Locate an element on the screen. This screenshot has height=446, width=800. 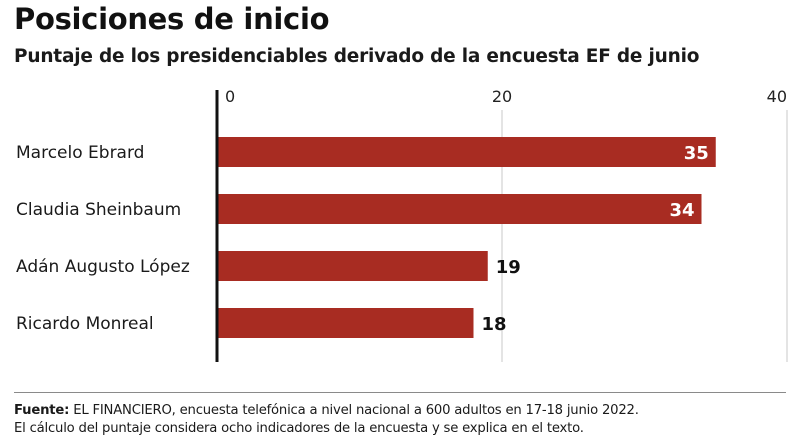
x-tick-labels: 0 20 40 is located at coordinates (506, 96).